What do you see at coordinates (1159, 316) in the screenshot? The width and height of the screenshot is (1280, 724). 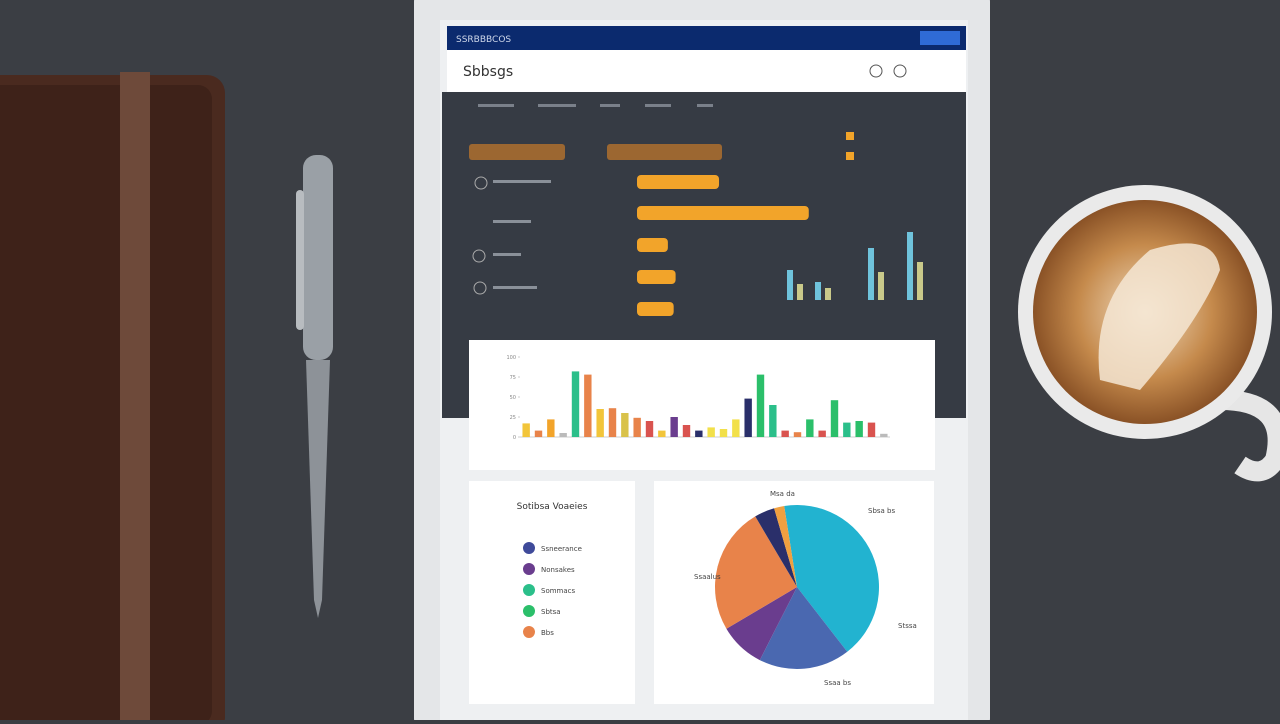 I see `latte-art` at bounding box center [1159, 316].